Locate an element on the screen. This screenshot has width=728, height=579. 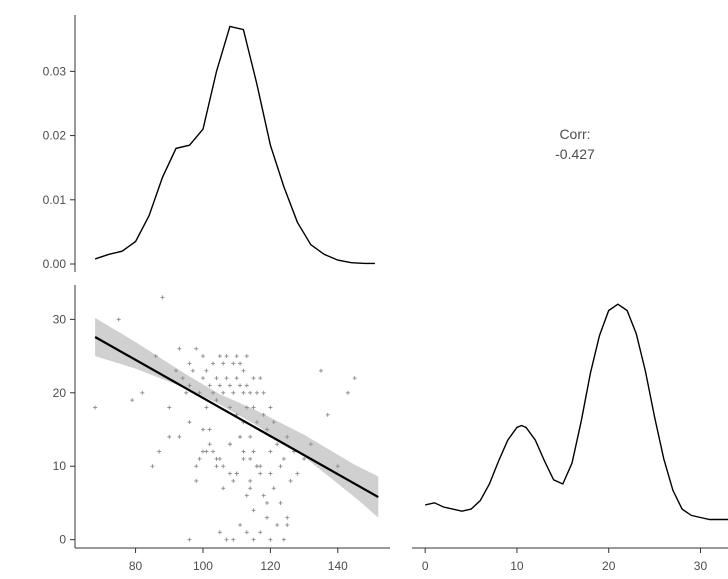
y-tick-label: 10 is located at coordinates (60, 466).